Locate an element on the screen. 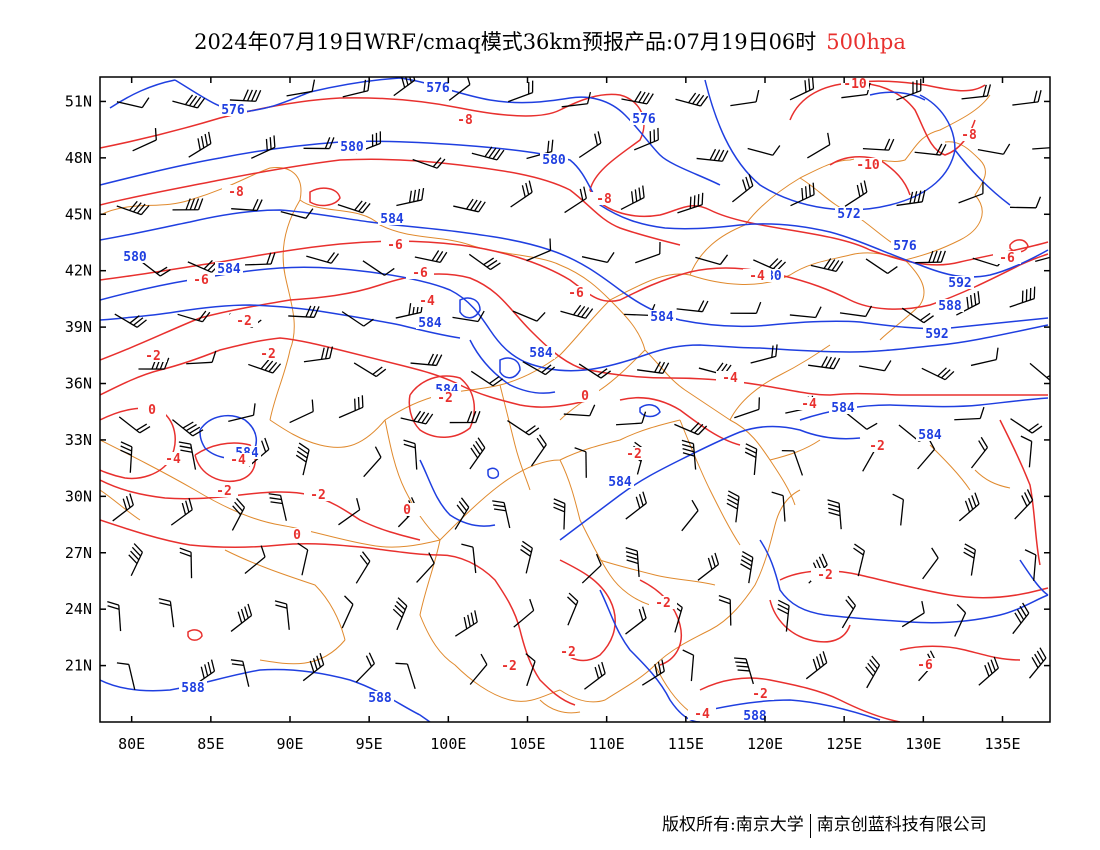 Image resolution: width=1100 pixels, height=850 pixels. lon-tick-label: 115E is located at coordinates (686, 744).